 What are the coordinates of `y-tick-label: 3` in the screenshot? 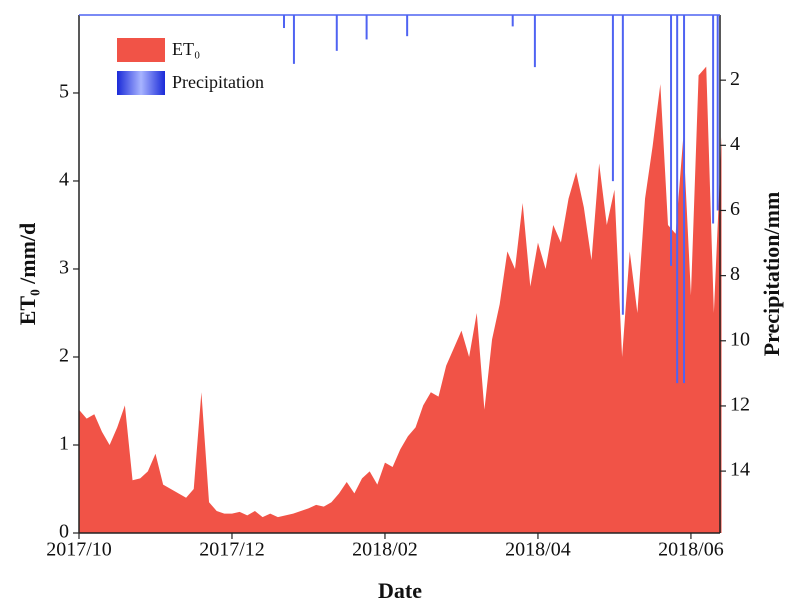 It's located at (64, 268).